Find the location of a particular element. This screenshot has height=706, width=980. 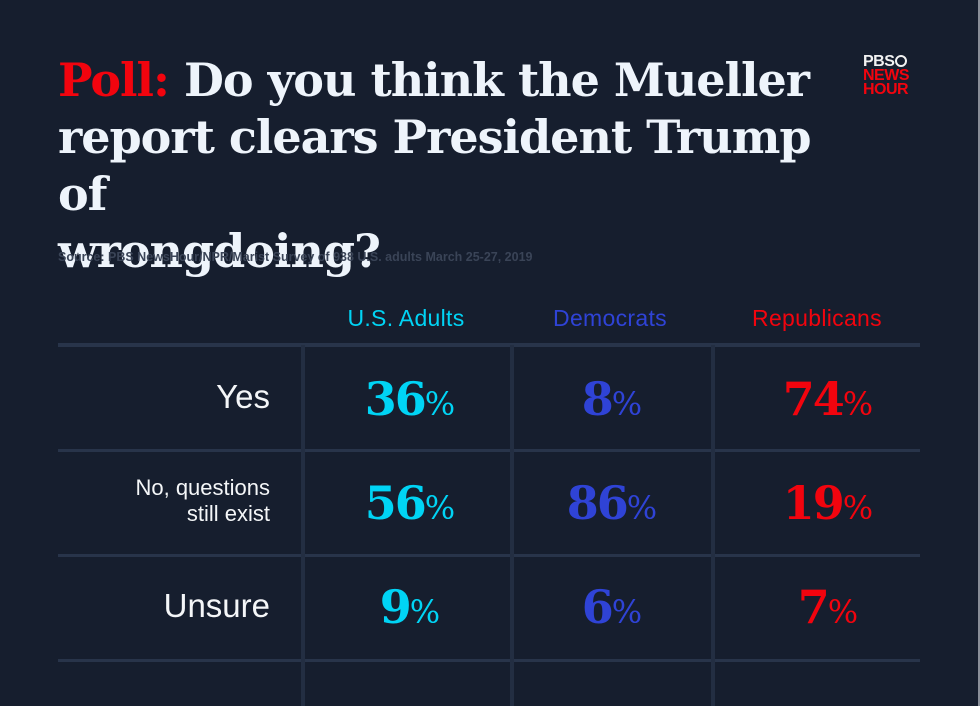

value-unsure-democrats: 6% is located at coordinates (612, 607).